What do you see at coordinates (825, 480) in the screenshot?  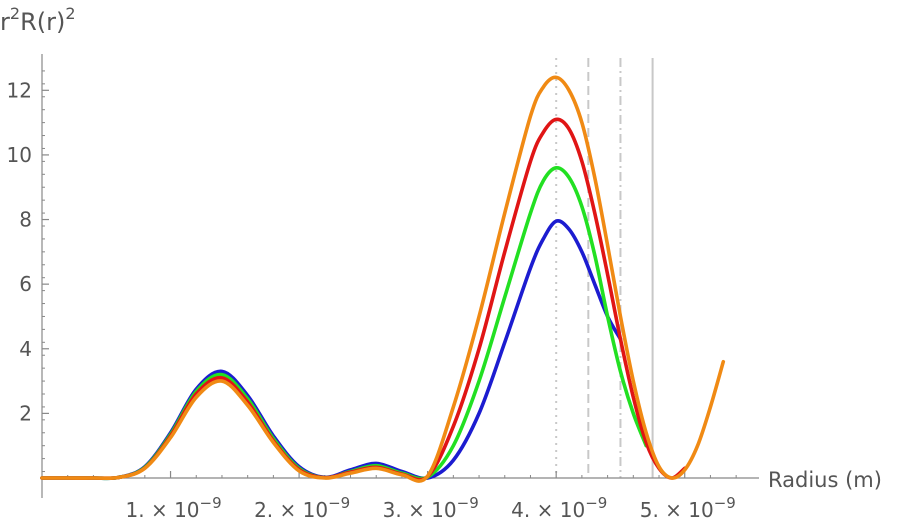 I see `x-axis-label: Radius (m)` at bounding box center [825, 480].